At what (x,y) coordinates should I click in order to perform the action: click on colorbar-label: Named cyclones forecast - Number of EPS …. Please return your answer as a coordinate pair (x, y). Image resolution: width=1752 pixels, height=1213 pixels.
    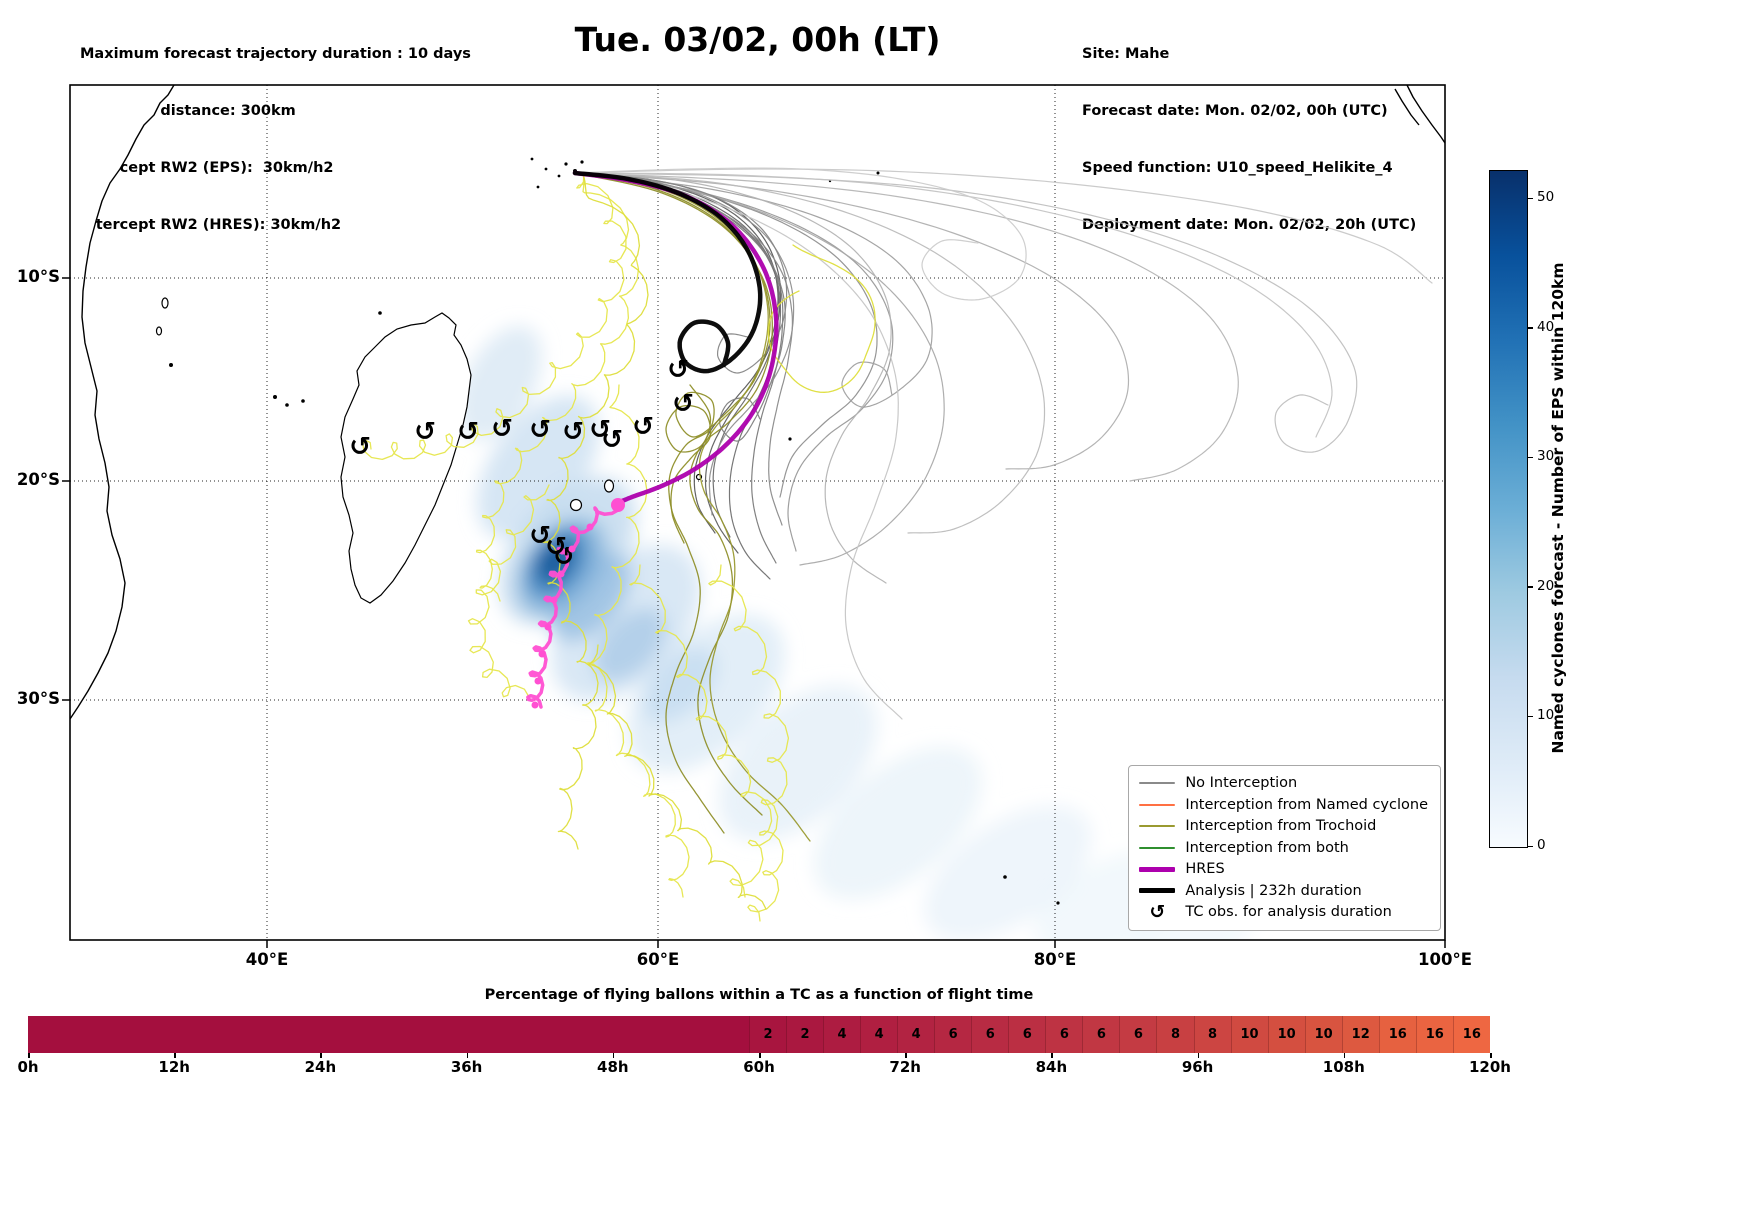
    Looking at the image, I should click on (1558, 508).